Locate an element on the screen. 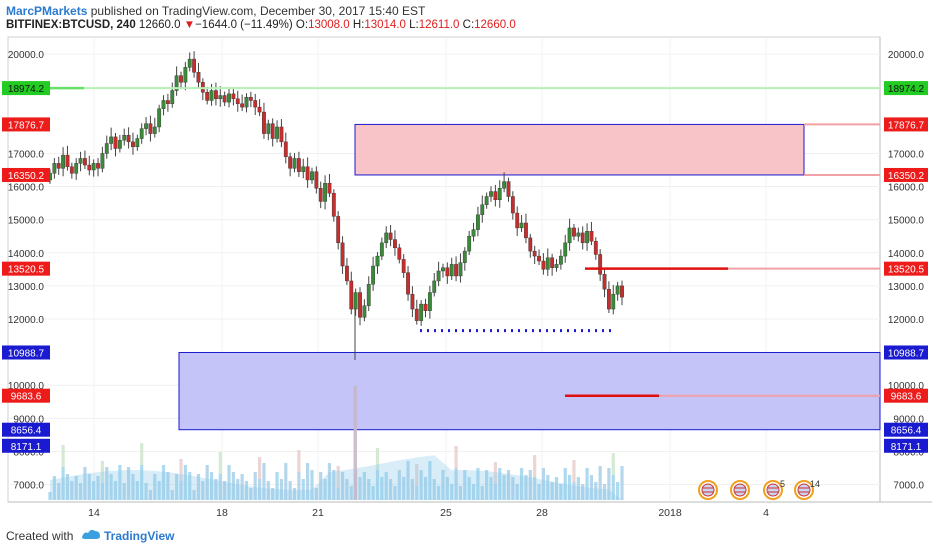 Image resolution: width=932 pixels, height=550 pixels. open-label: O: is located at coordinates (302, 25).